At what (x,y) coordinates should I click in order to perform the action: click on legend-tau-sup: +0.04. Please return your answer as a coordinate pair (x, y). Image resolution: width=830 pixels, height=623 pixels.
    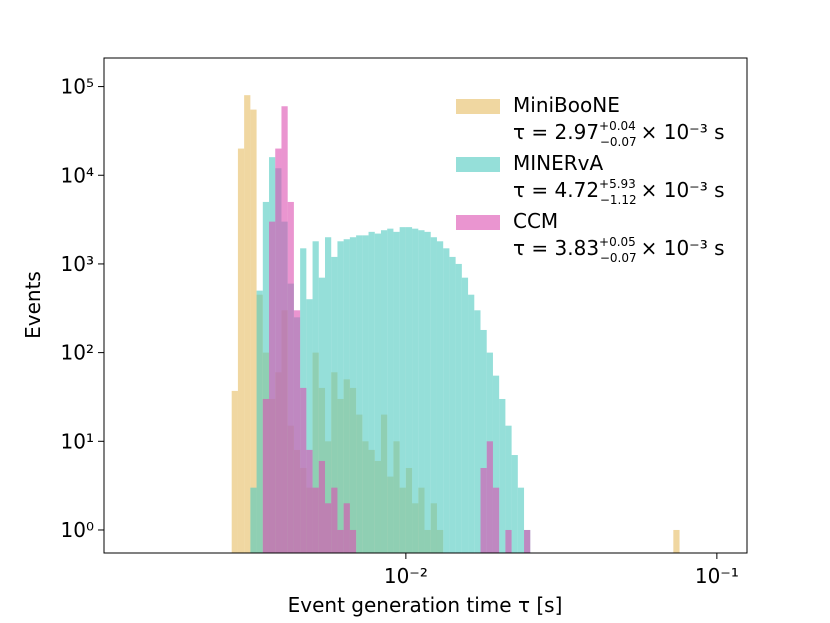
    Looking at the image, I should click on (617, 126).